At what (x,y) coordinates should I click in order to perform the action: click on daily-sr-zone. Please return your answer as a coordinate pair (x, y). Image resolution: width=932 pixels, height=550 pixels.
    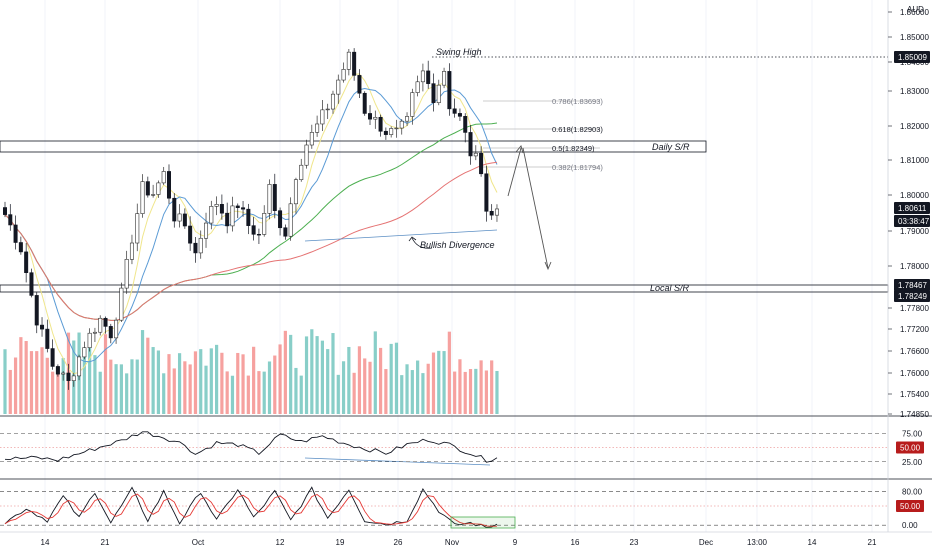
    Looking at the image, I should click on (353, 146).